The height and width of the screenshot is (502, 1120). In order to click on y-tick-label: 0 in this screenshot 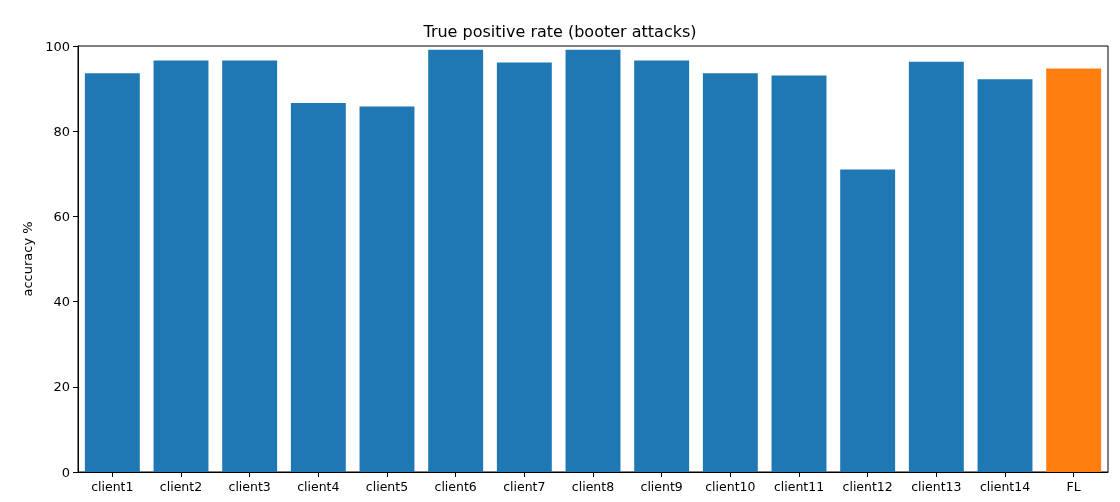, I will do `click(65, 472)`.